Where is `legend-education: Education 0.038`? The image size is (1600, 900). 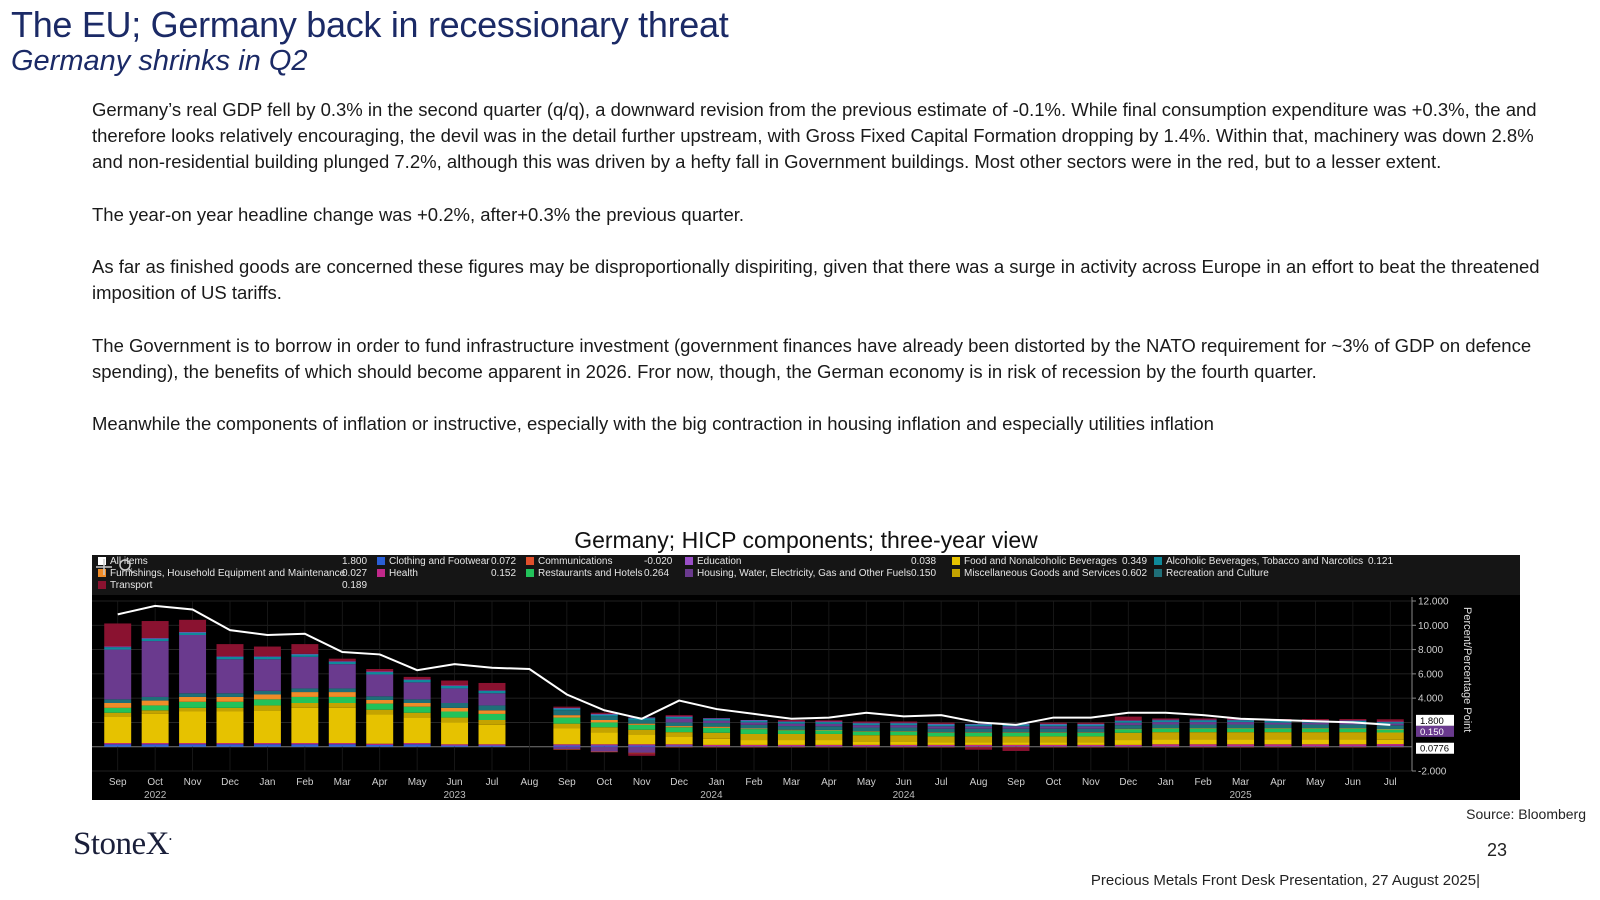
legend-education: Education 0.038 is located at coordinates (810, 561).